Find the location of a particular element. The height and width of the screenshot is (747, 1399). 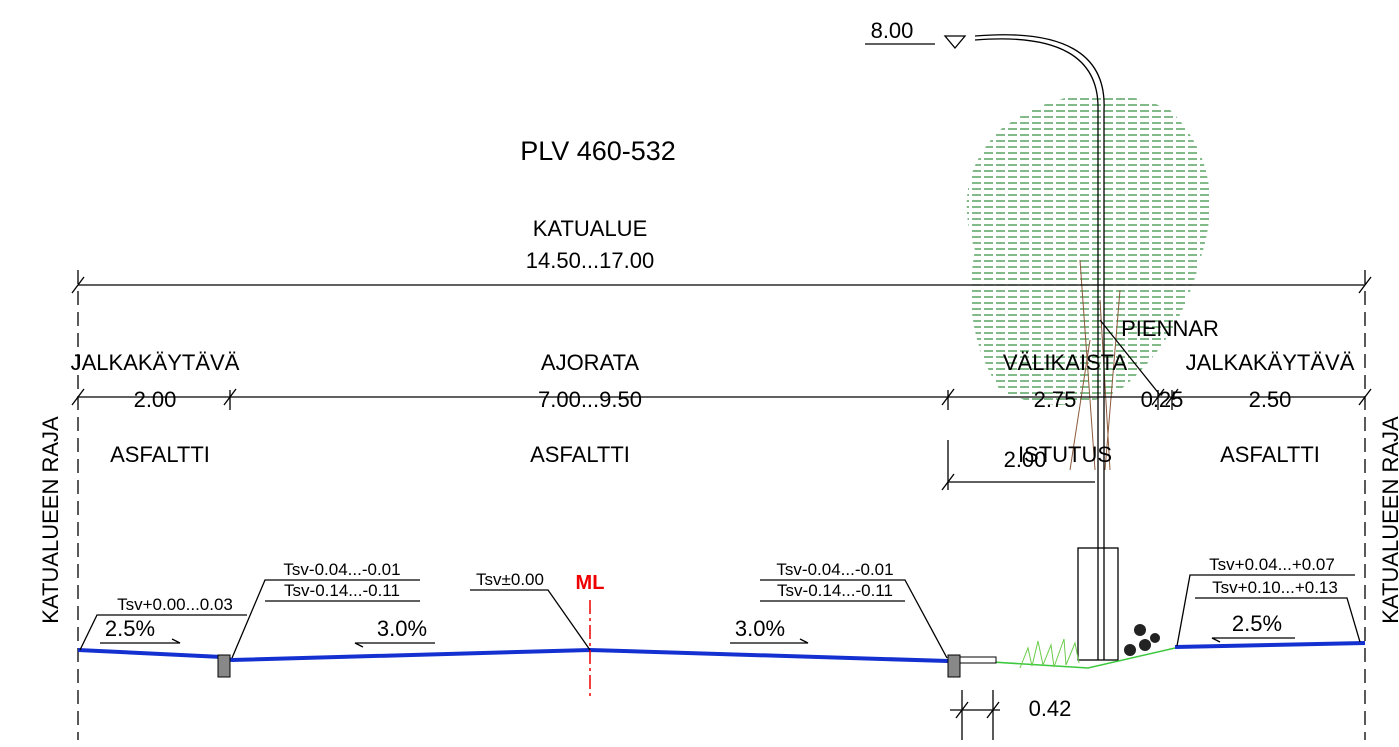

title: PLV 460-532 is located at coordinates (598, 151).